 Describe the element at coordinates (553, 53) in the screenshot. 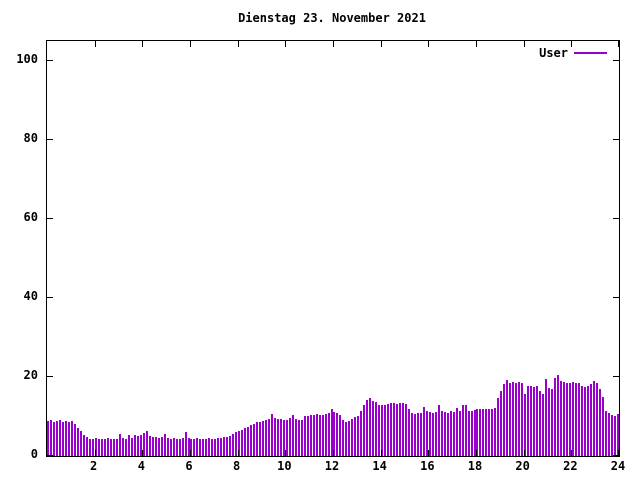

I see `legend-label-user: User` at that location.